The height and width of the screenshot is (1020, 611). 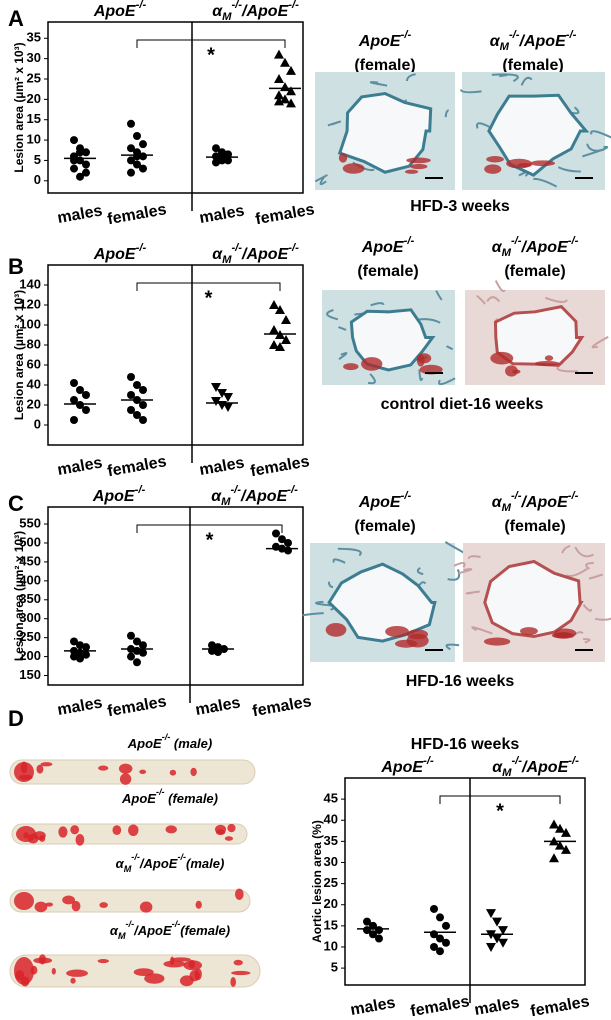 What do you see at coordinates (30, 674) in the screenshot?
I see `y-tick-label: 150` at bounding box center [30, 674].